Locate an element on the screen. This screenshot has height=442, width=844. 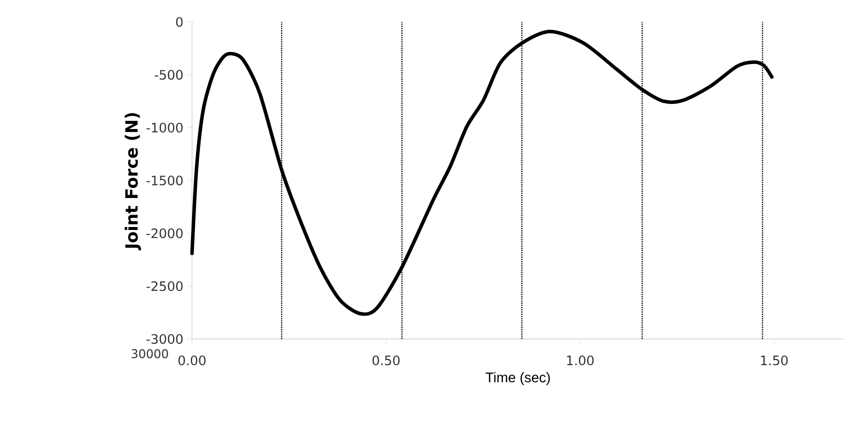
y-tick-label: -2500 is located at coordinates (164, 286).